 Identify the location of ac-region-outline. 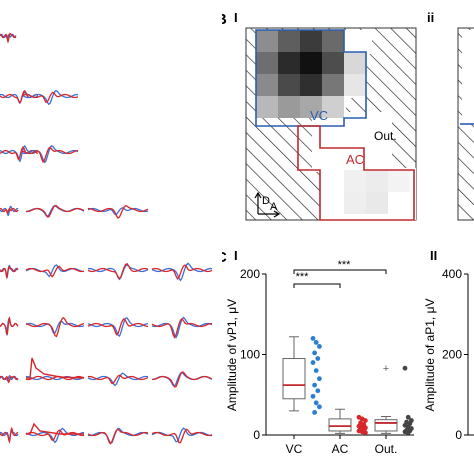
(356, 173).